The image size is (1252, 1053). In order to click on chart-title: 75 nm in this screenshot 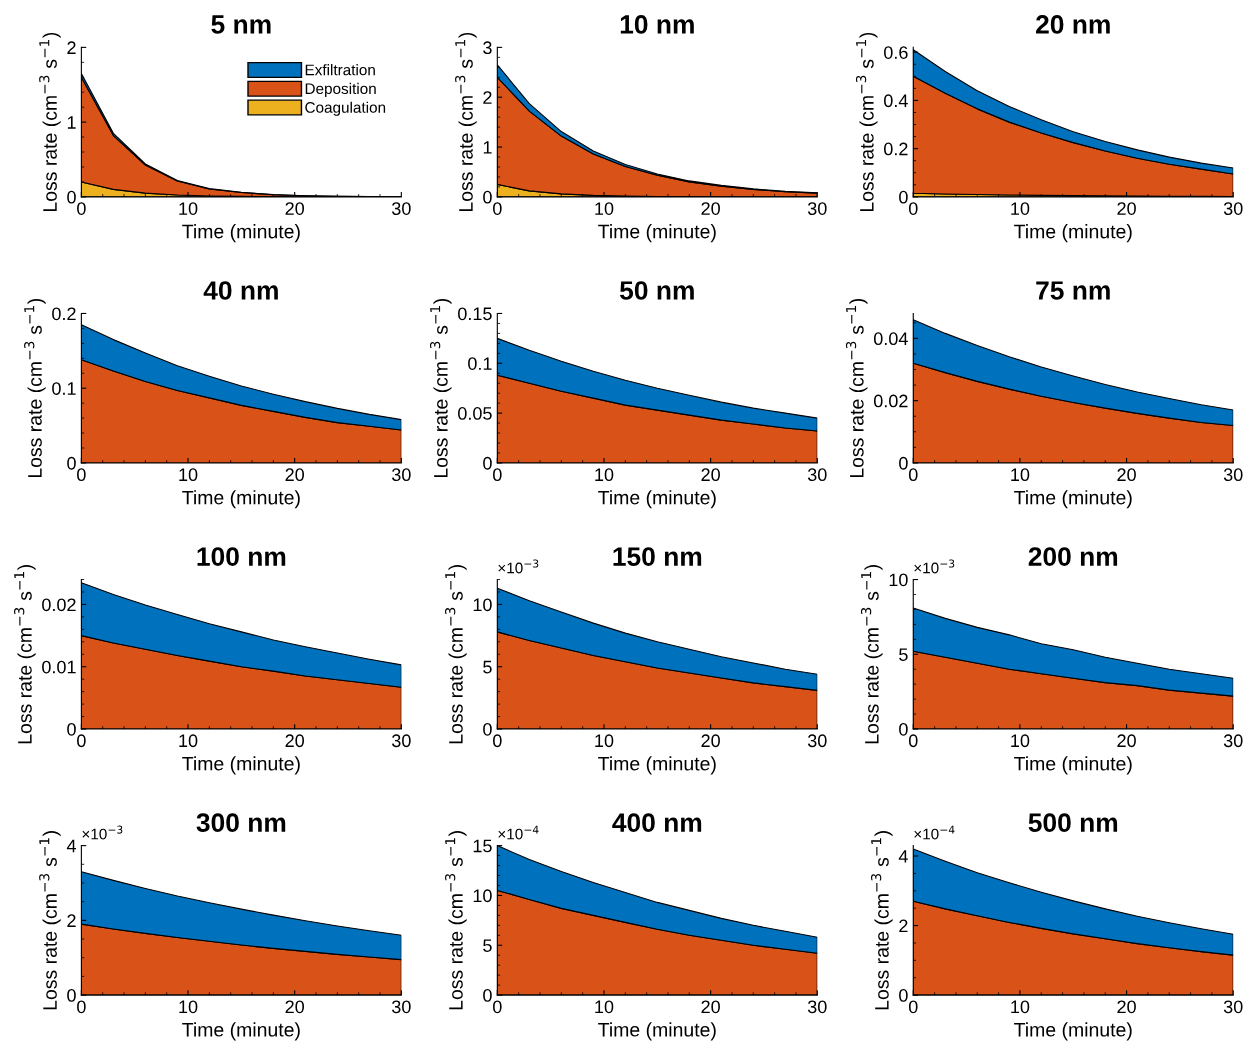, I will do `click(1073, 290)`.